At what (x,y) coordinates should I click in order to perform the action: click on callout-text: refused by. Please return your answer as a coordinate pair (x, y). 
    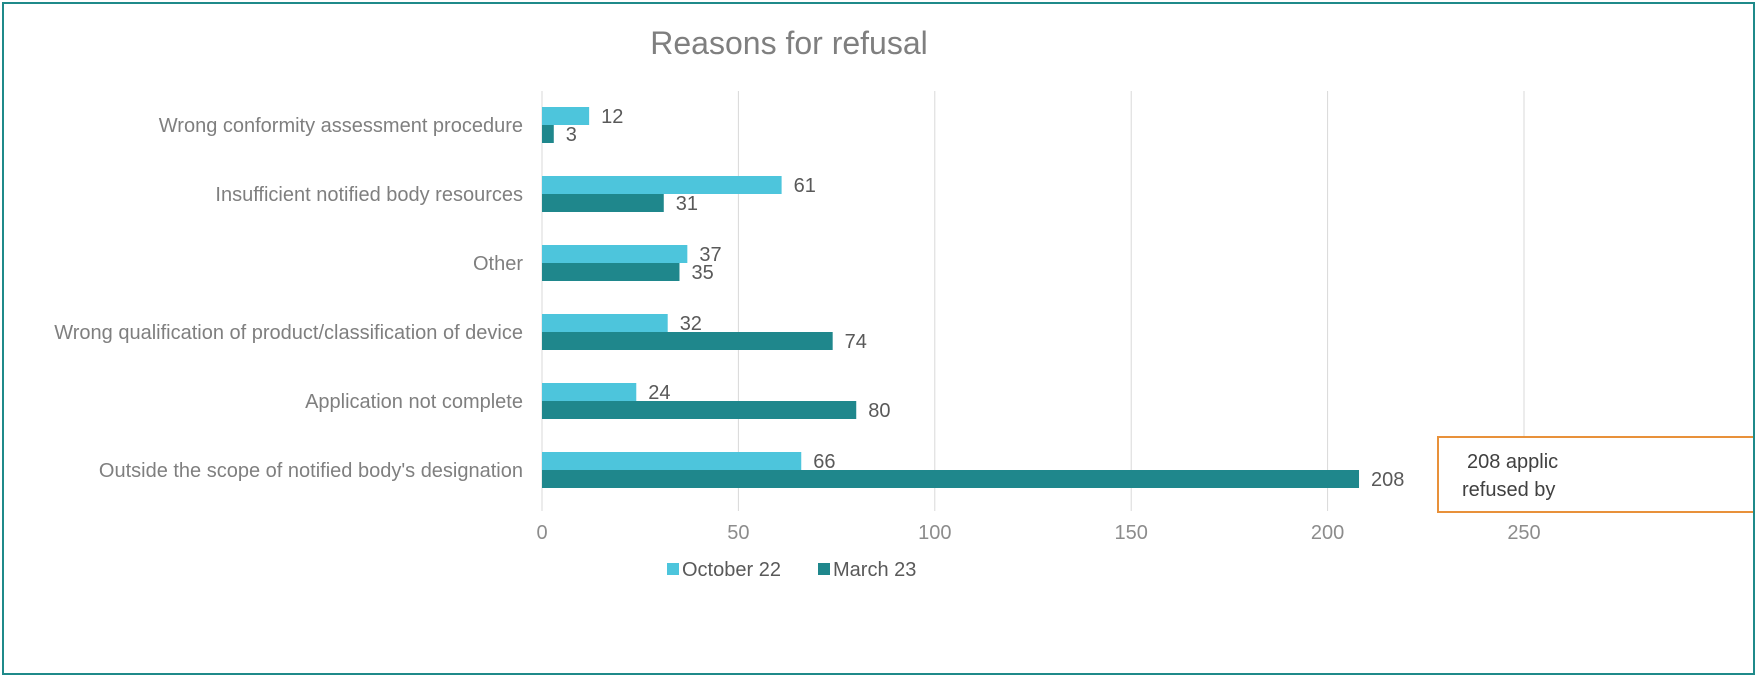
    Looking at the image, I should click on (1508, 490).